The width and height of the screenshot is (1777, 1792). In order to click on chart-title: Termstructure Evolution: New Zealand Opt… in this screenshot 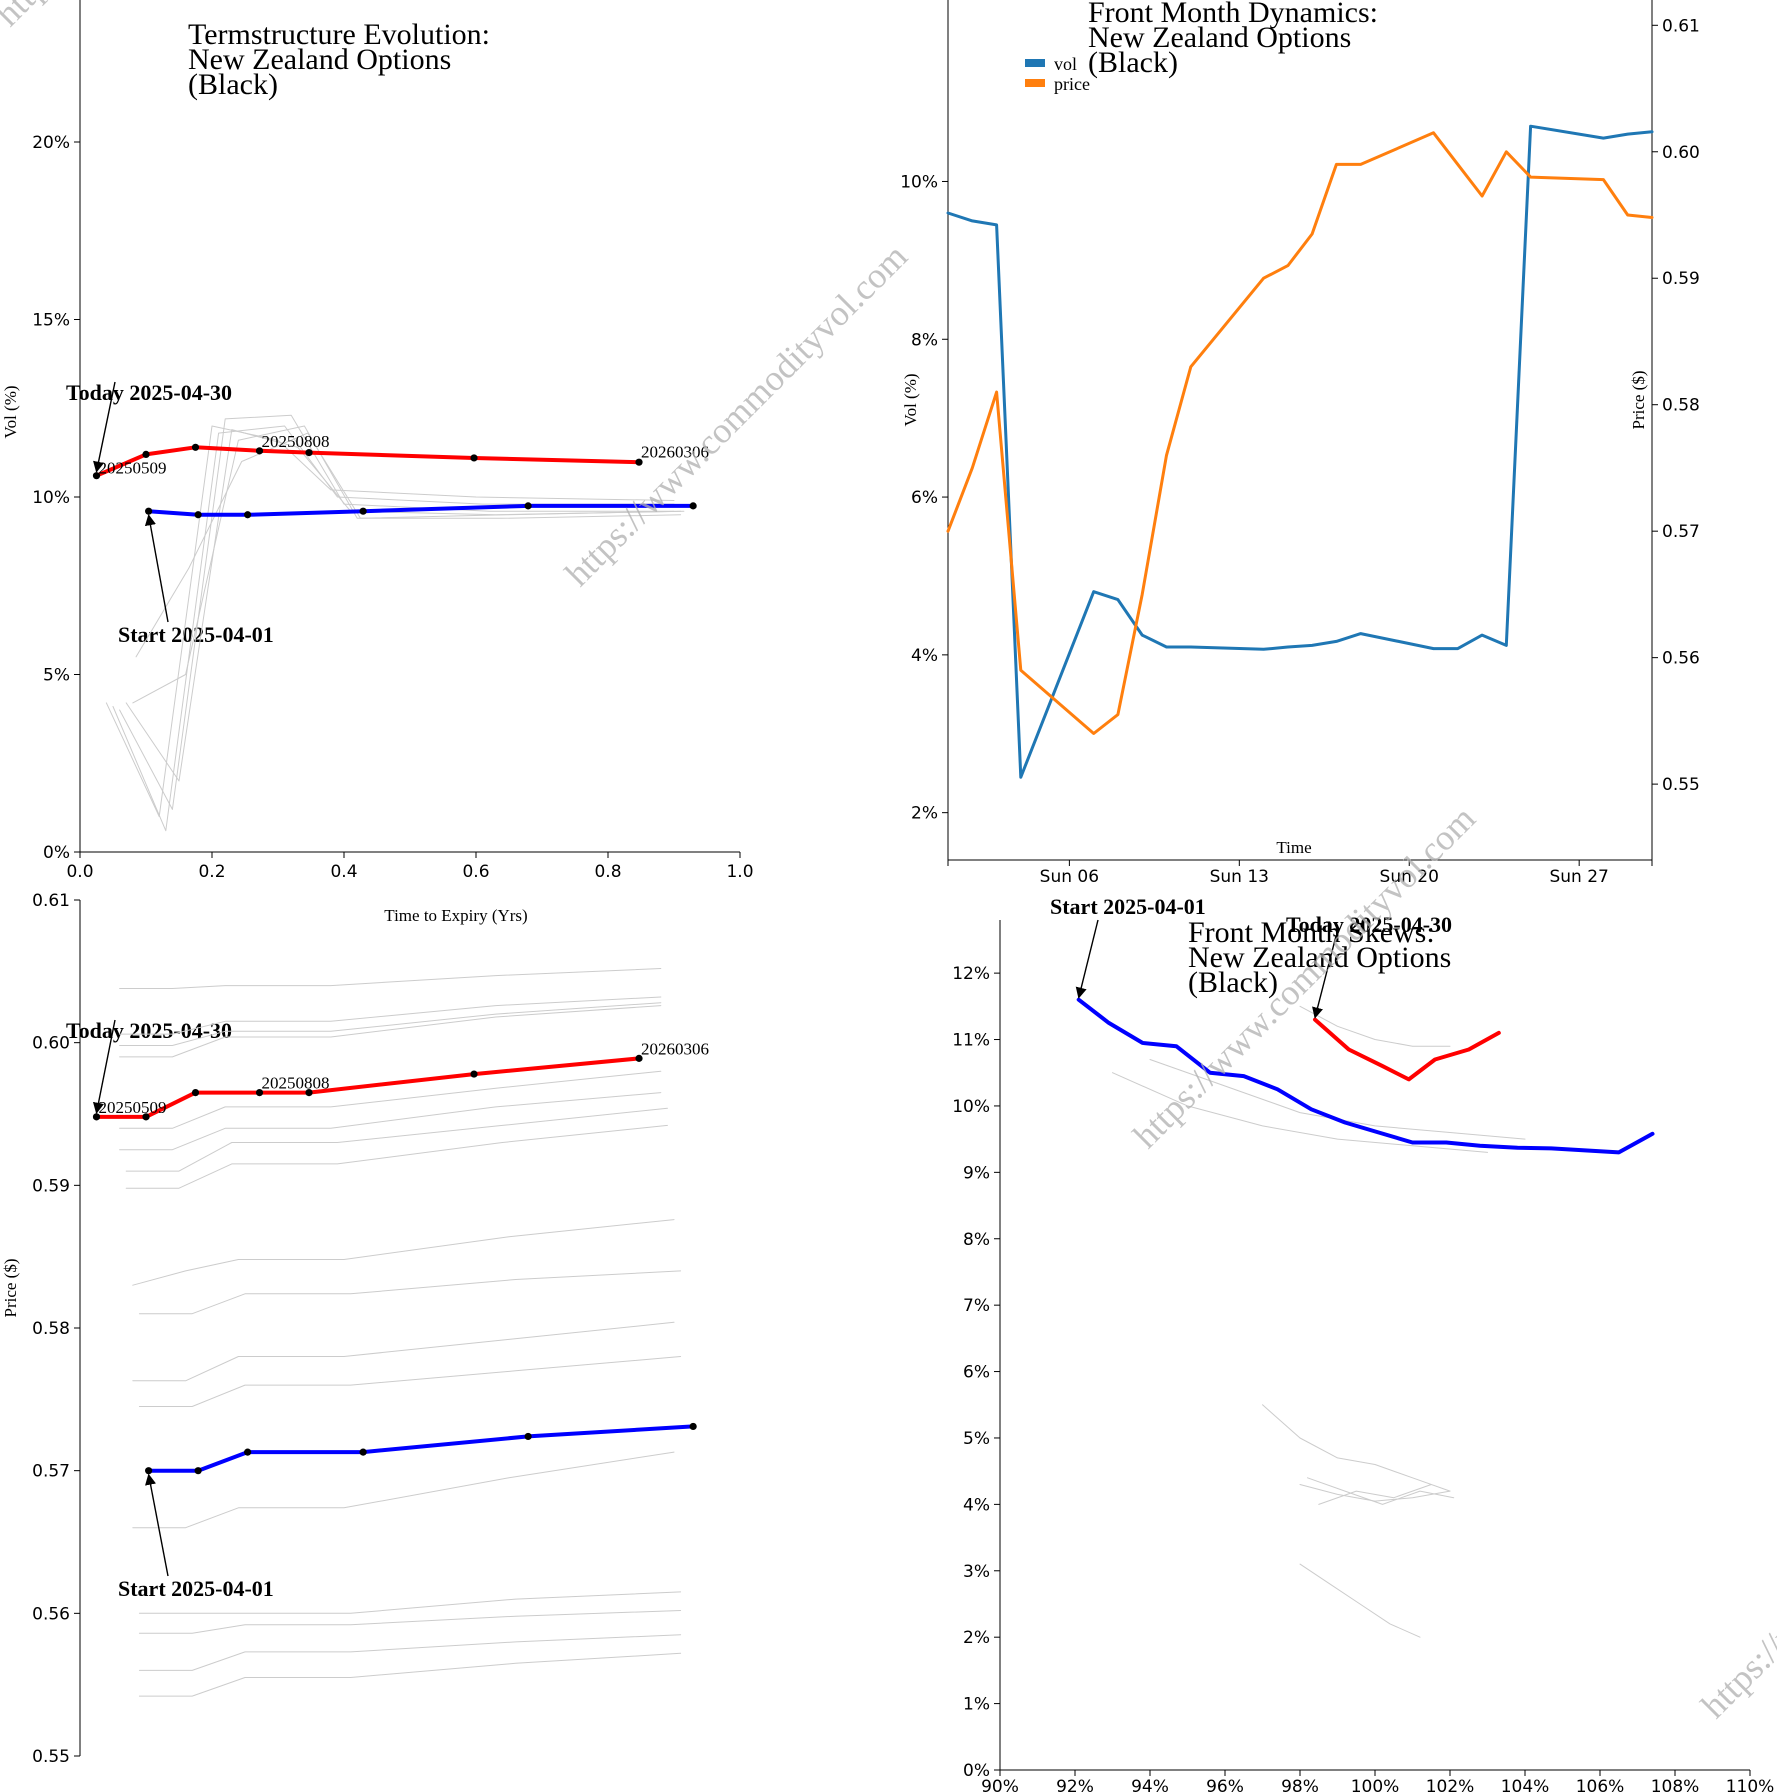, I will do `click(339, 59)`.